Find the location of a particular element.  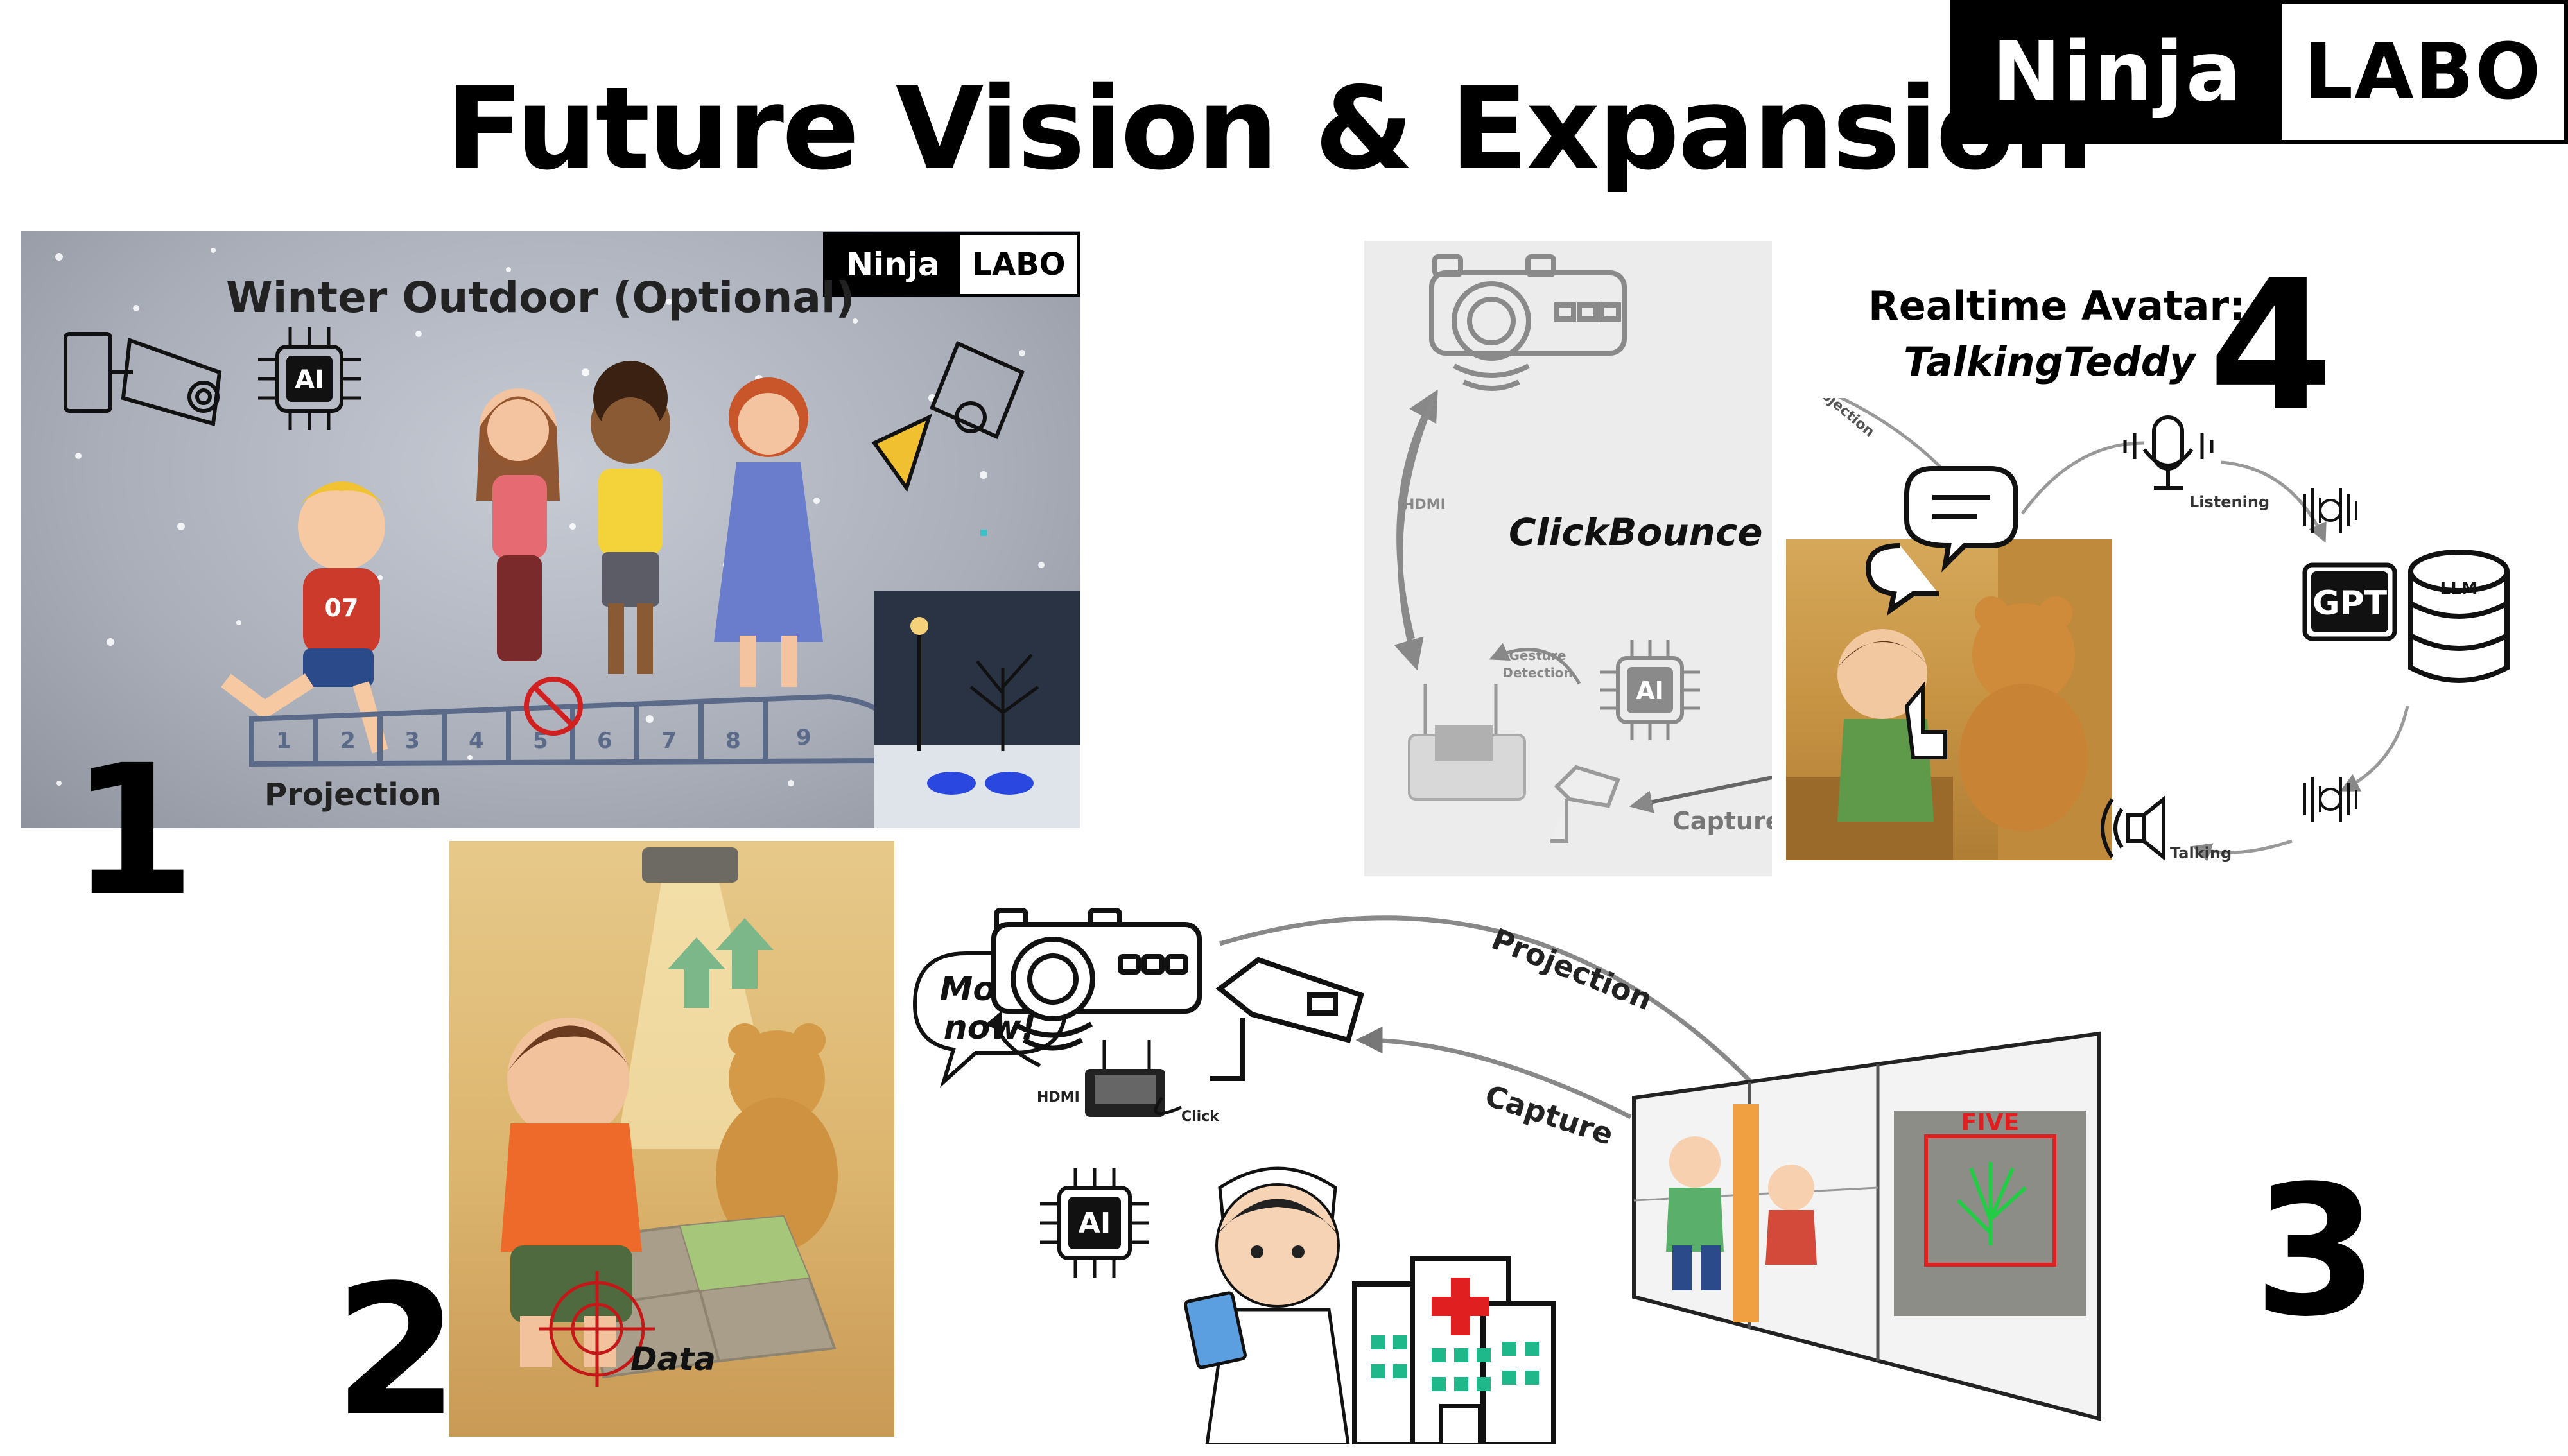

projection-caption: Projection is located at coordinates (354, 795).